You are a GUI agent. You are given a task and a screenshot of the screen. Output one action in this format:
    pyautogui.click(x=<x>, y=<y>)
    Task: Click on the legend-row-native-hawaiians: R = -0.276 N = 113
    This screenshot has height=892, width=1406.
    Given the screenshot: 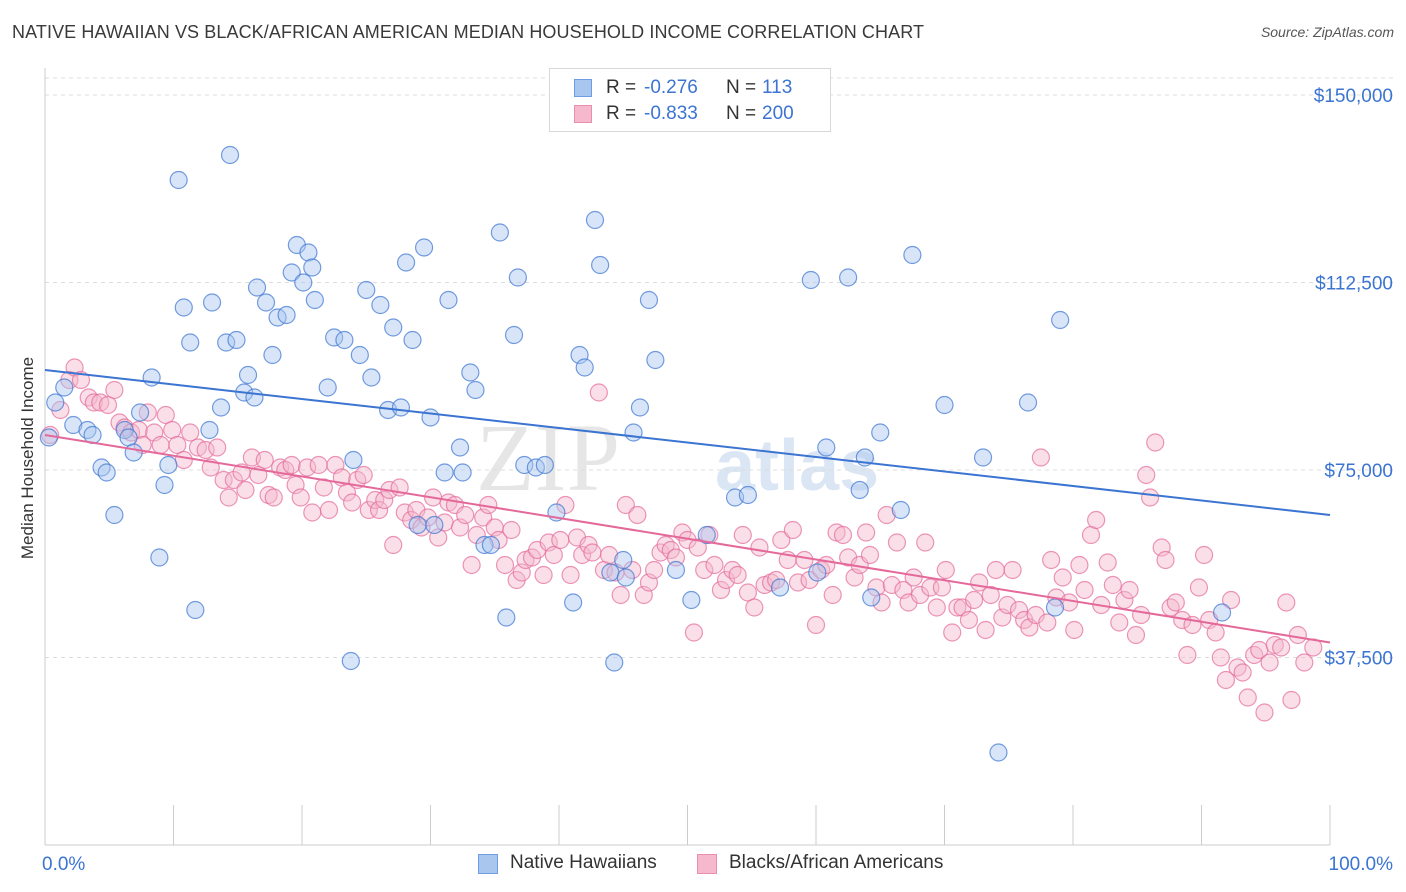 What is the action you would take?
    pyautogui.click(x=690, y=88)
    